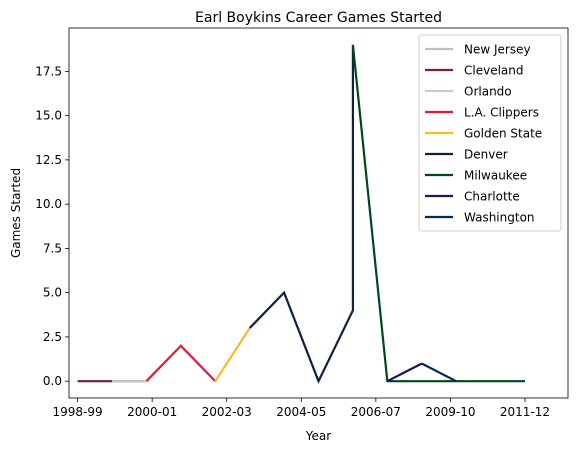 This screenshot has width=582, height=458. I want to click on y-tick-label: 0.0, so click(52, 381).